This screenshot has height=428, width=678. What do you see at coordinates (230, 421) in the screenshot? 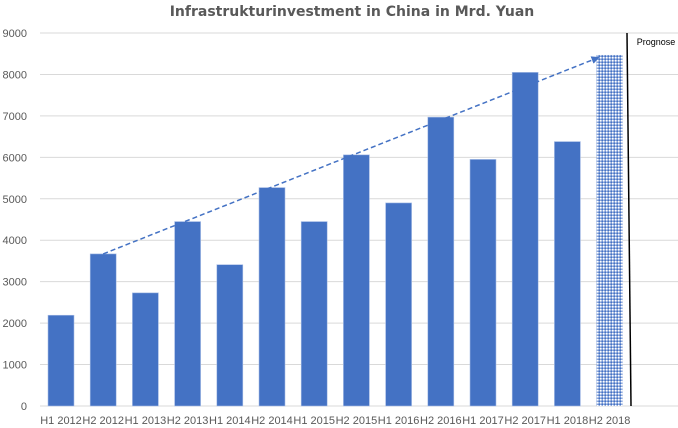
I see `x-tick-label: H1 2014` at bounding box center [230, 421].